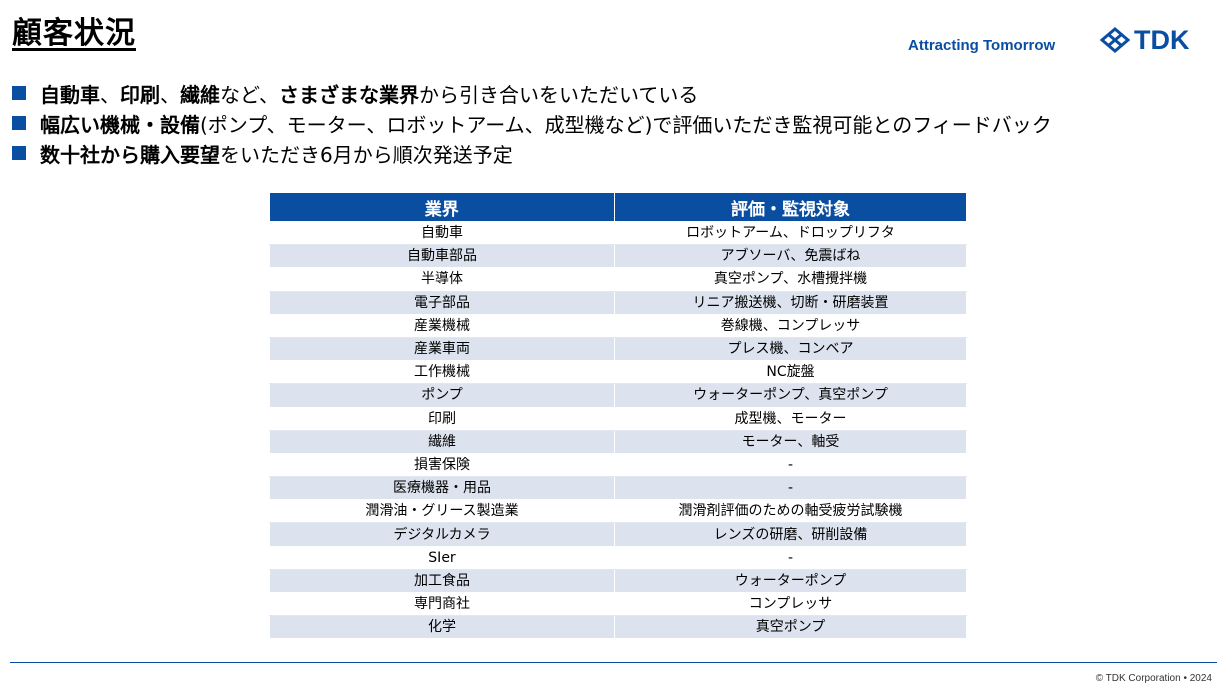  I want to click on bullet-segment: さまざまな業界, so click(349, 94).